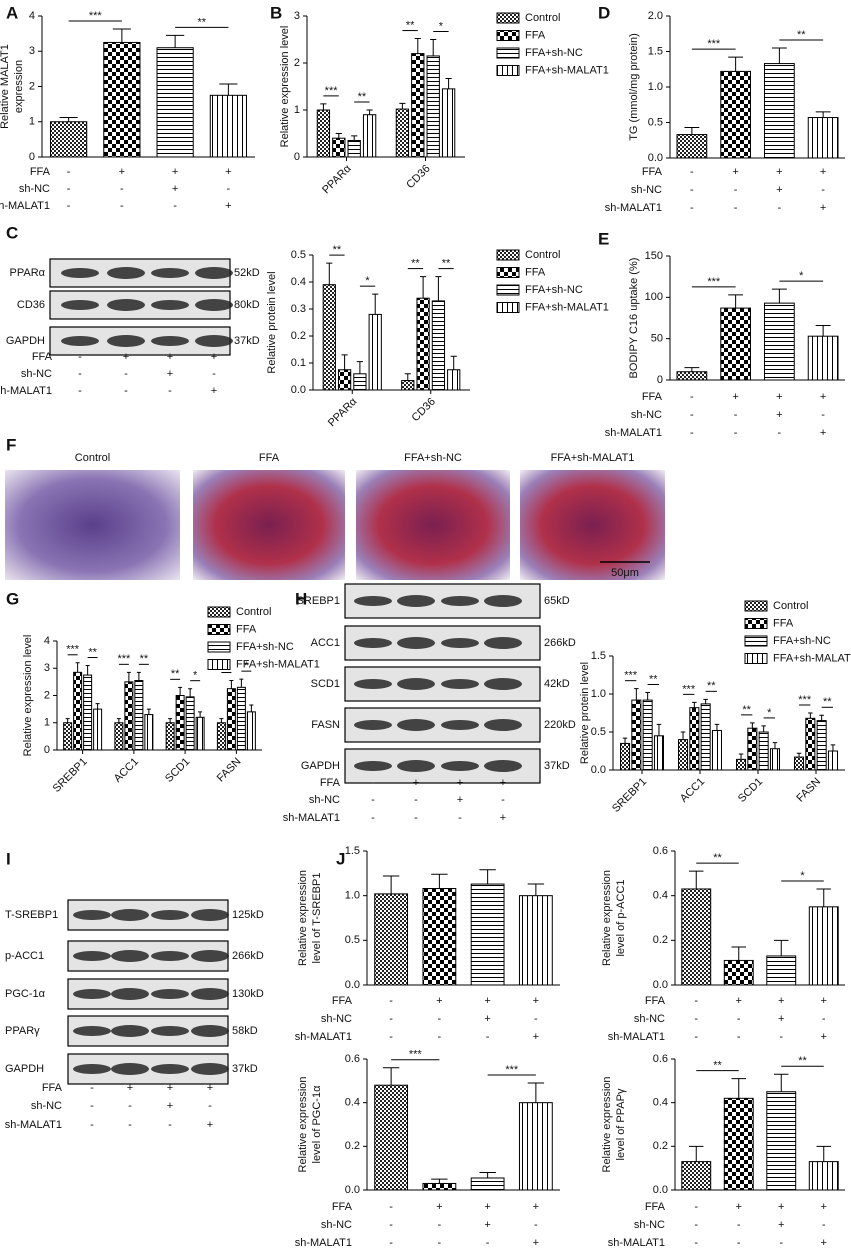  What do you see at coordinates (298, 363) in the screenshot?
I see `y-tick-label: 0.1` at bounding box center [298, 363].